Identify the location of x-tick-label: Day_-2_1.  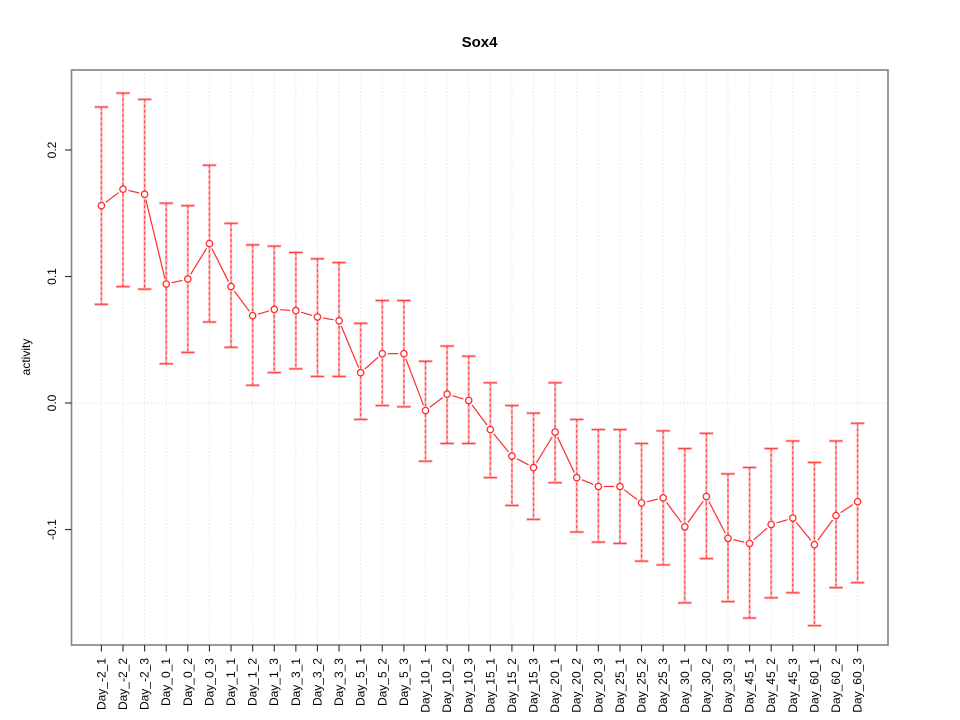
(101, 684).